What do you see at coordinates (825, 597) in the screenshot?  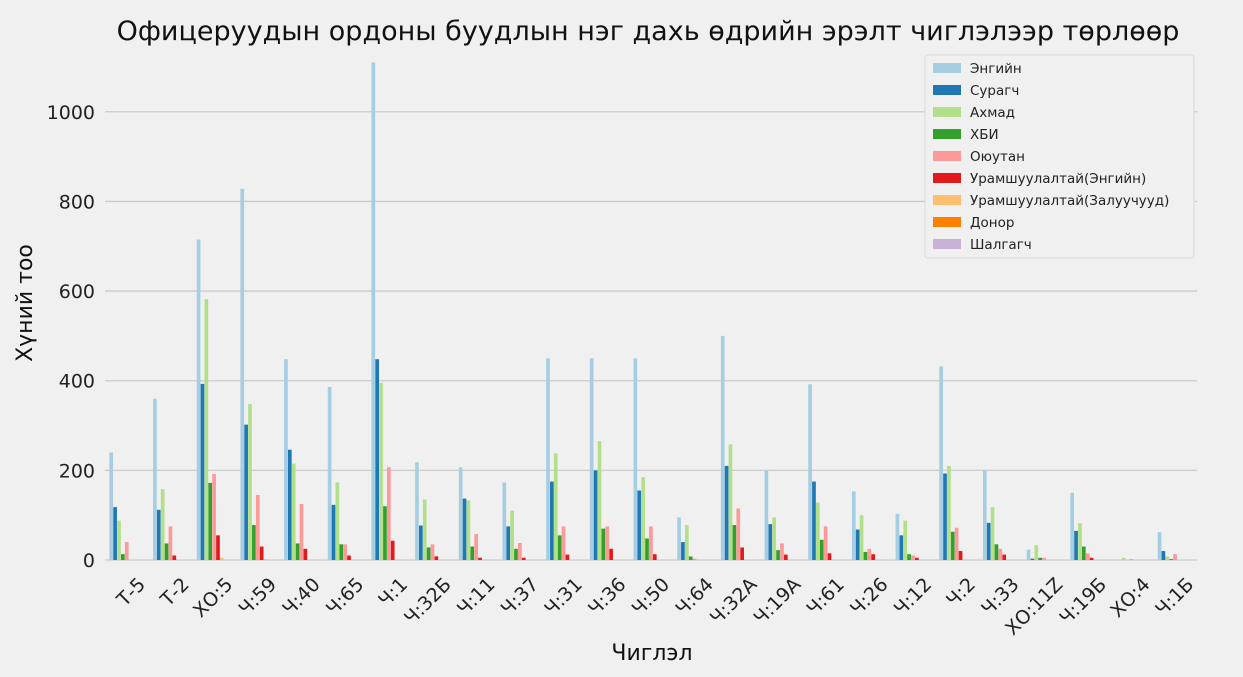 I see `x-tick-label: Ч:61` at bounding box center [825, 597].